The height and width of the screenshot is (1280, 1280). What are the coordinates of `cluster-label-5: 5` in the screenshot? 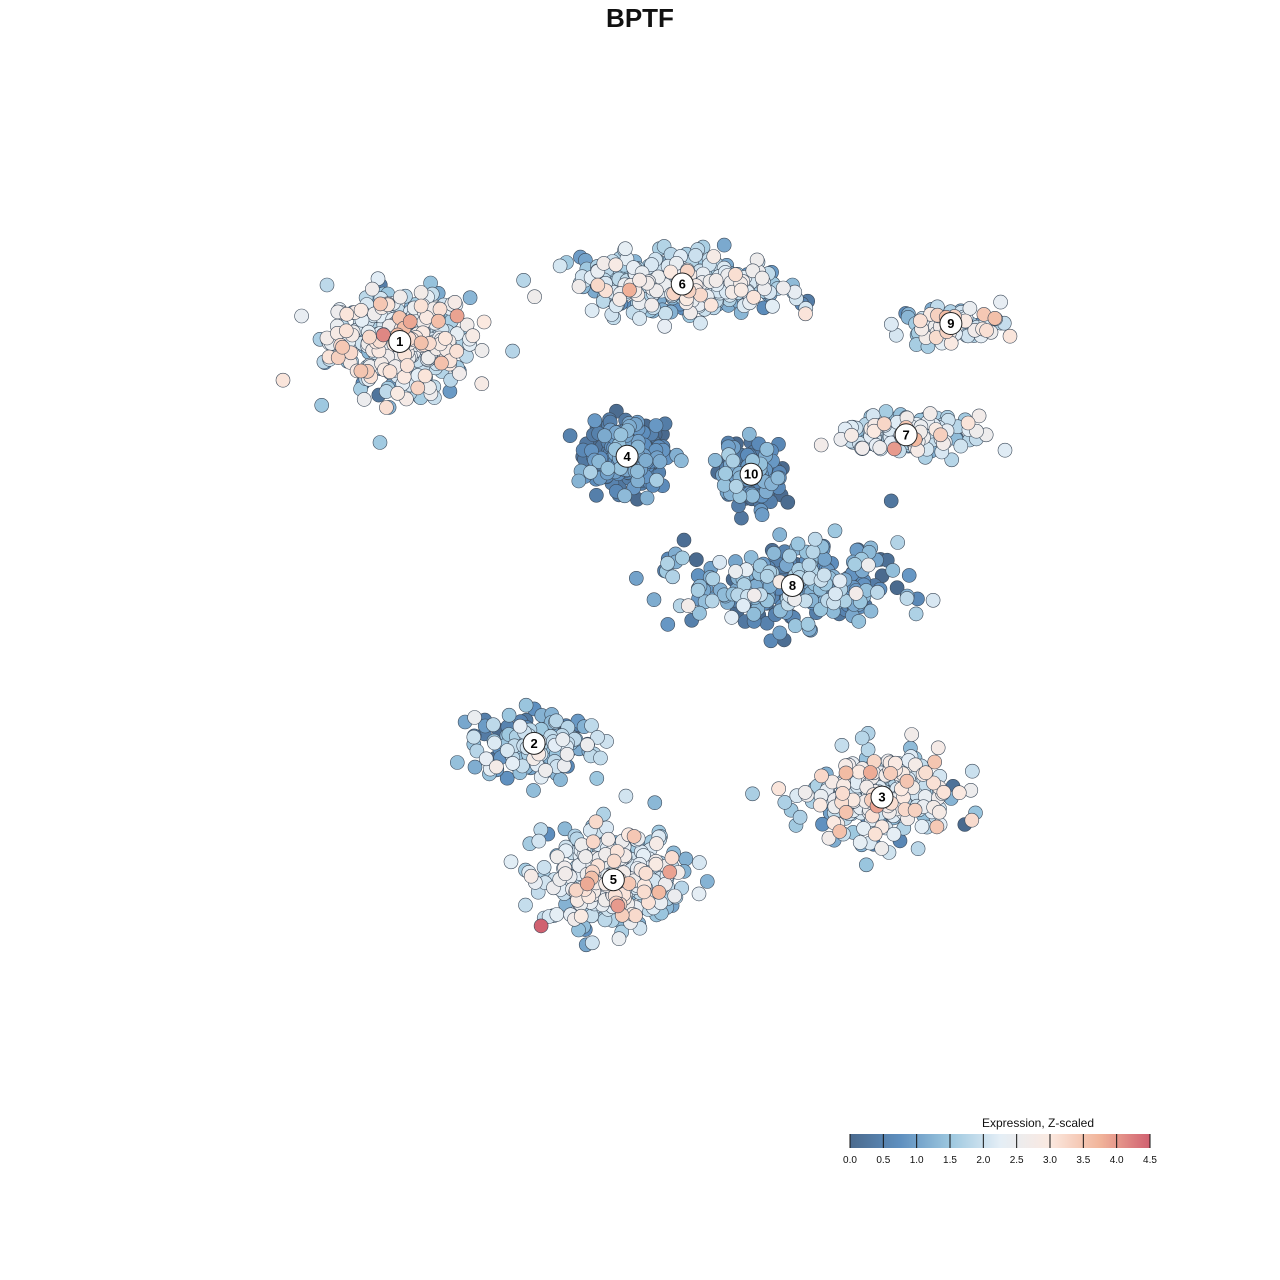 It's located at (613, 880).